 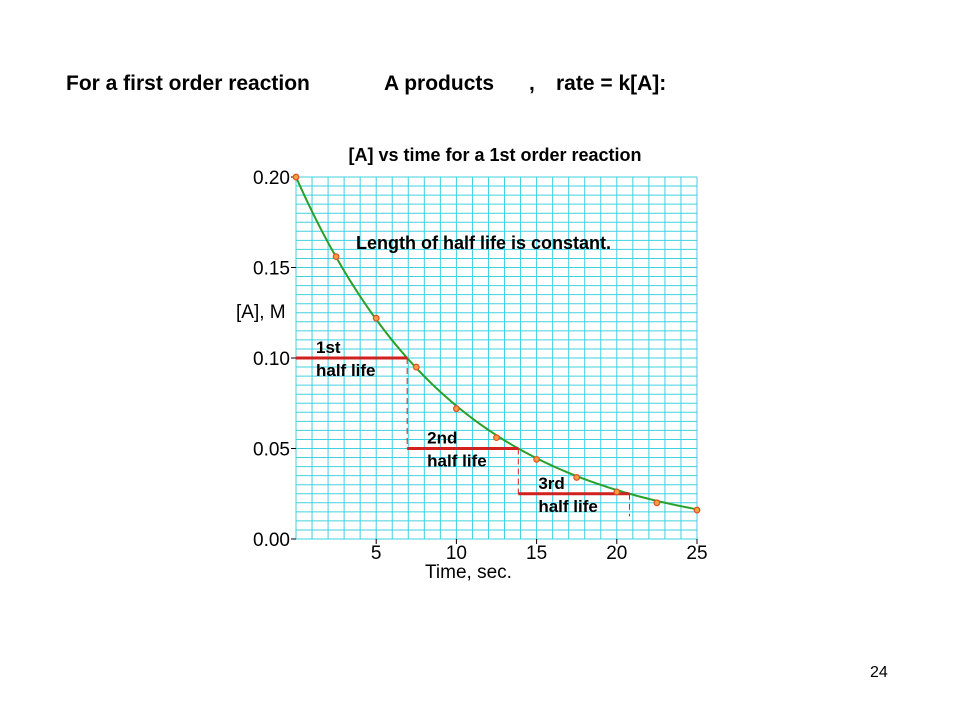 I want to click on x-tick-label: 25, so click(x=696, y=553).